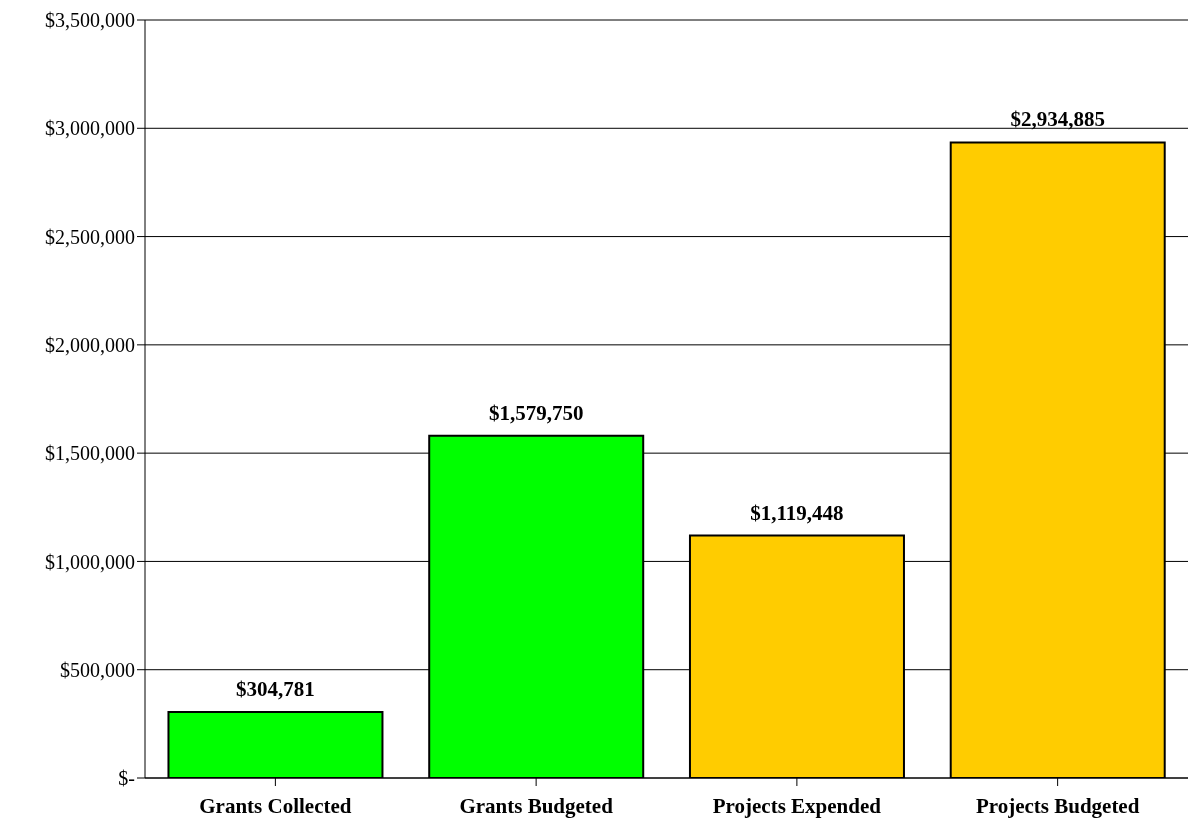 The image size is (1190, 827). Describe the element at coordinates (1057, 119) in the screenshot. I see `data-label: $2,934,885` at that location.